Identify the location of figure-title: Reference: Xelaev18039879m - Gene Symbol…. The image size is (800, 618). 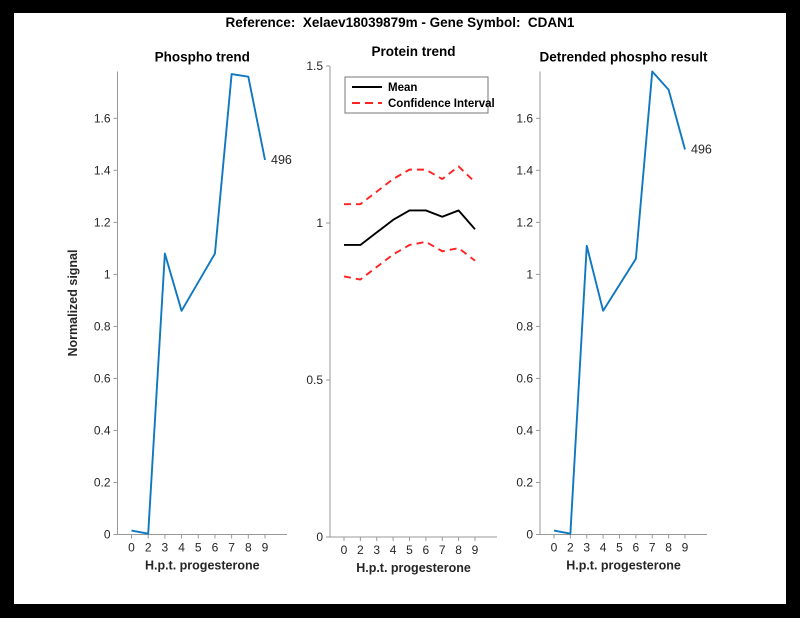
(400, 22).